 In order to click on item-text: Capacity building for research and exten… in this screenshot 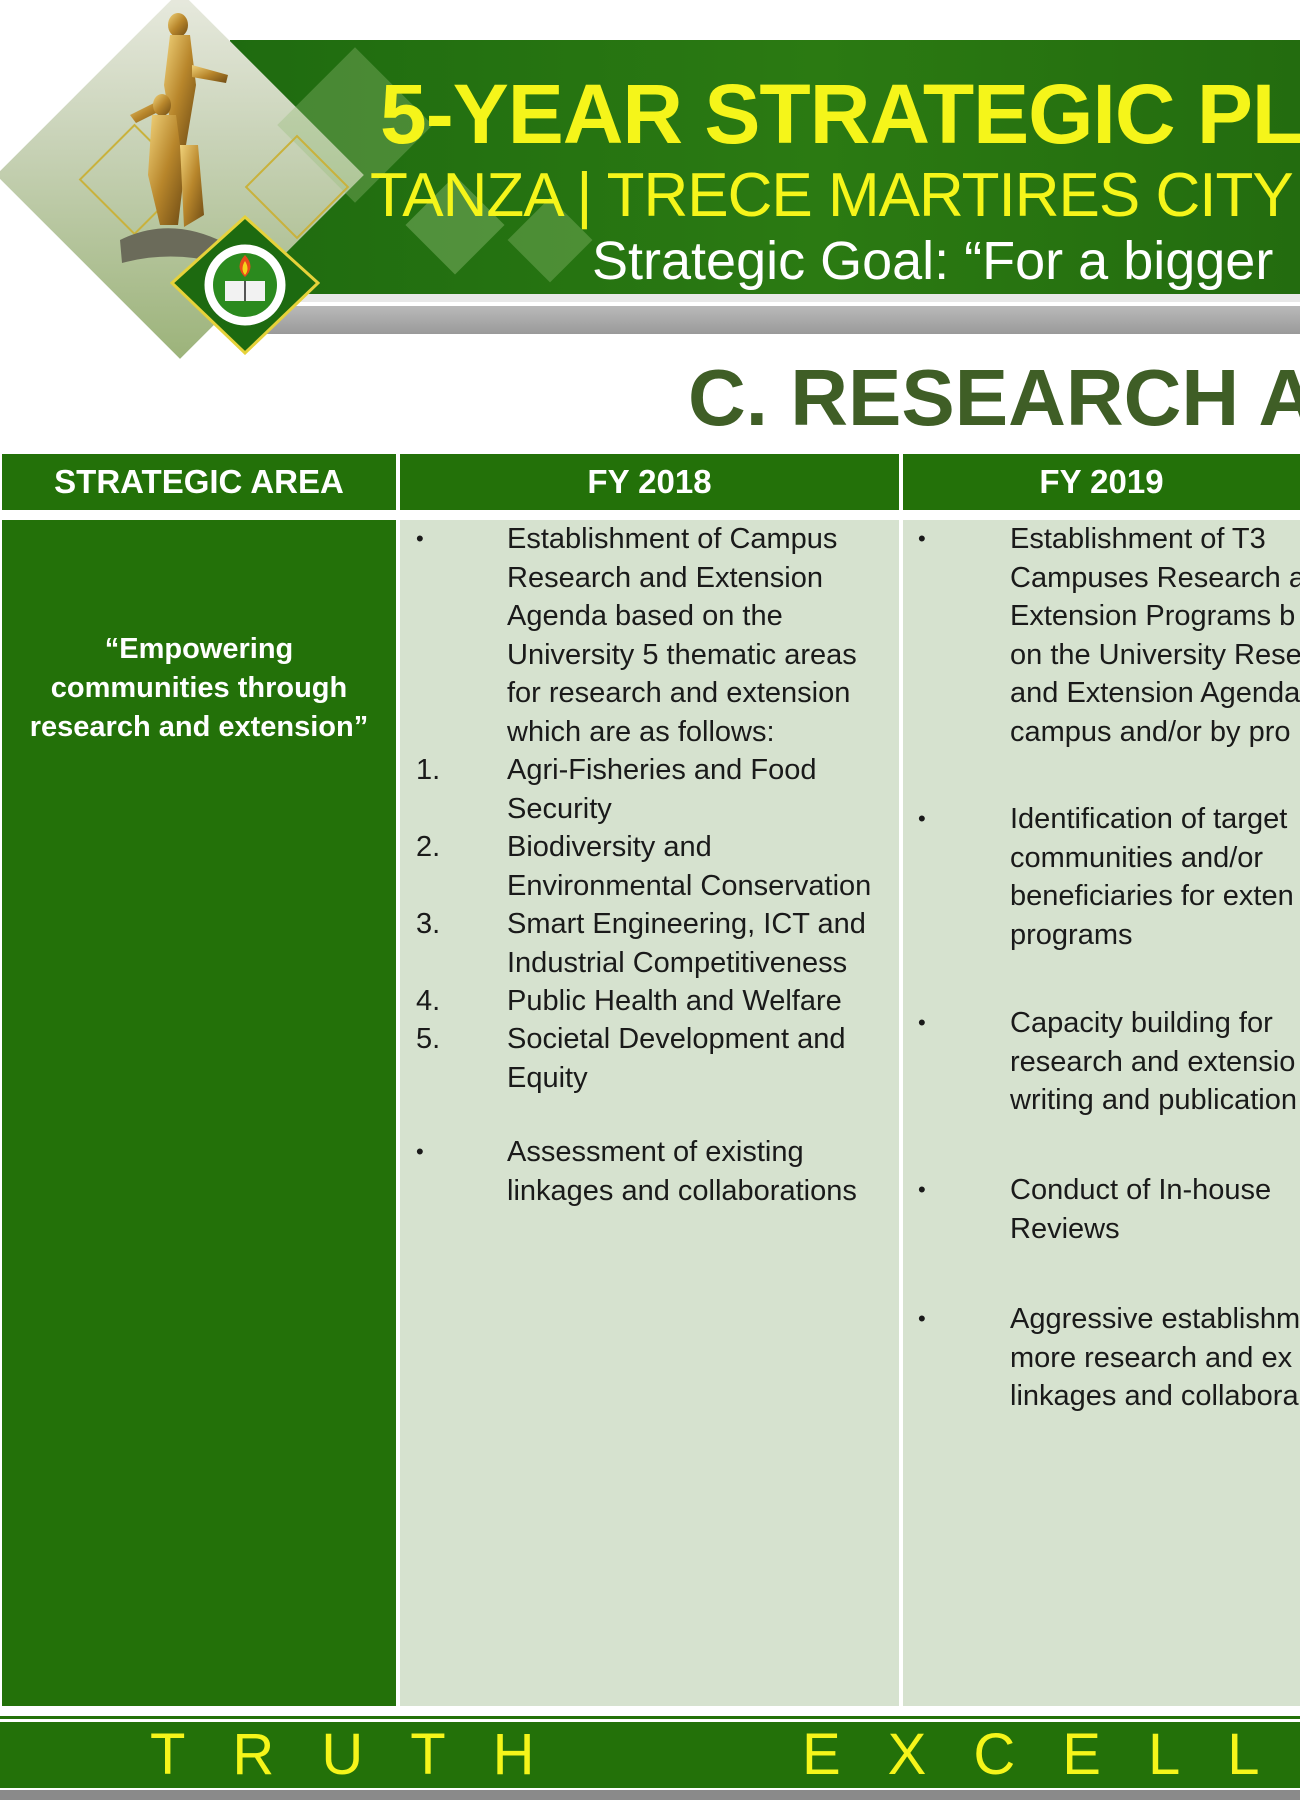, I will do `click(1153, 1062)`.